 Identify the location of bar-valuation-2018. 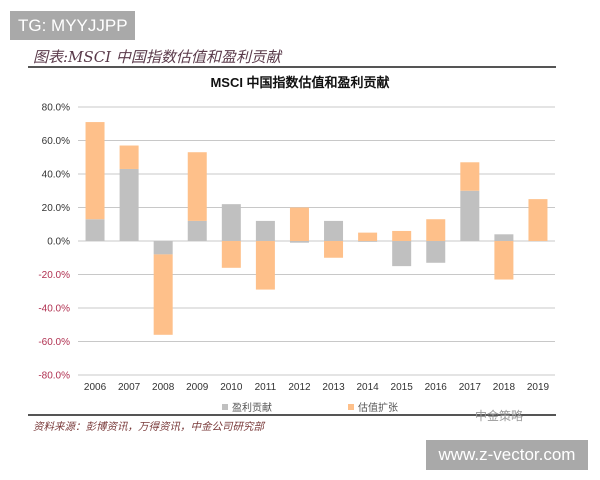
(504, 260).